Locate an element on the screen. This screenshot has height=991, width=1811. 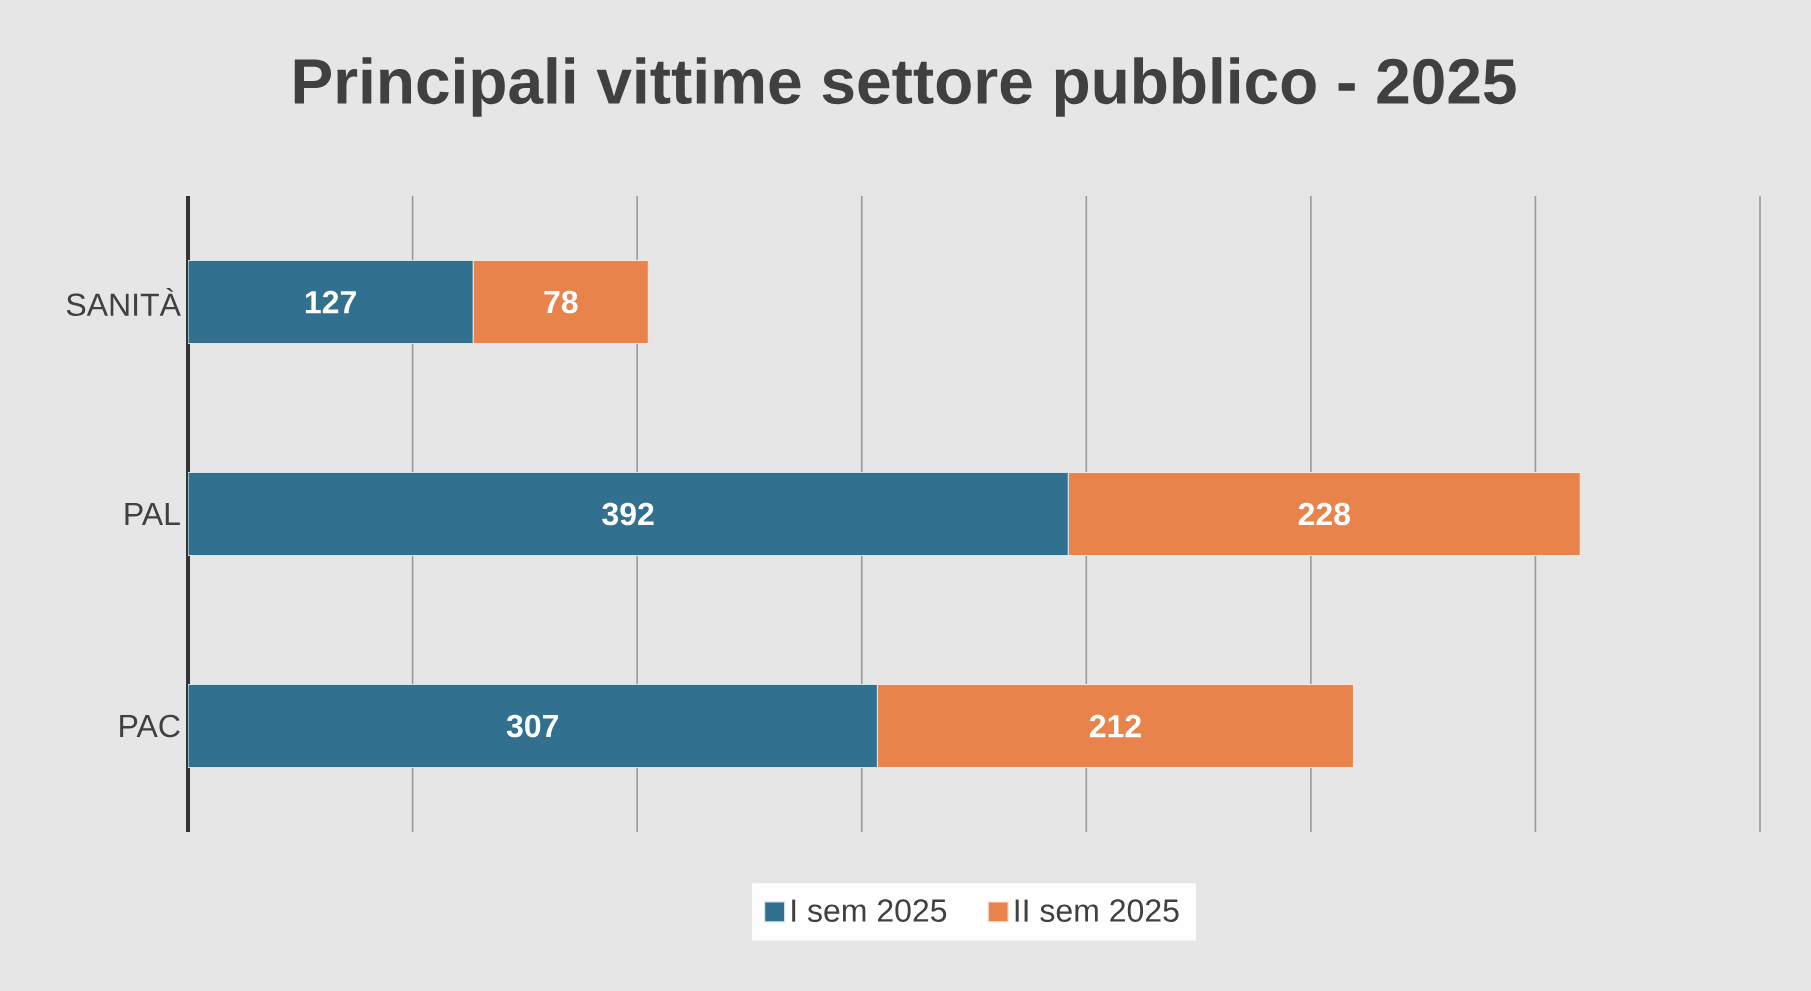
data-label: 228 is located at coordinates (1324, 514).